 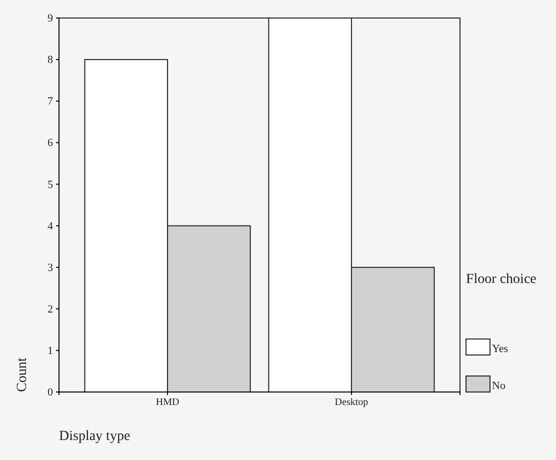 What do you see at coordinates (168, 402) in the screenshot?
I see `x-tick-label: HMD` at bounding box center [168, 402].